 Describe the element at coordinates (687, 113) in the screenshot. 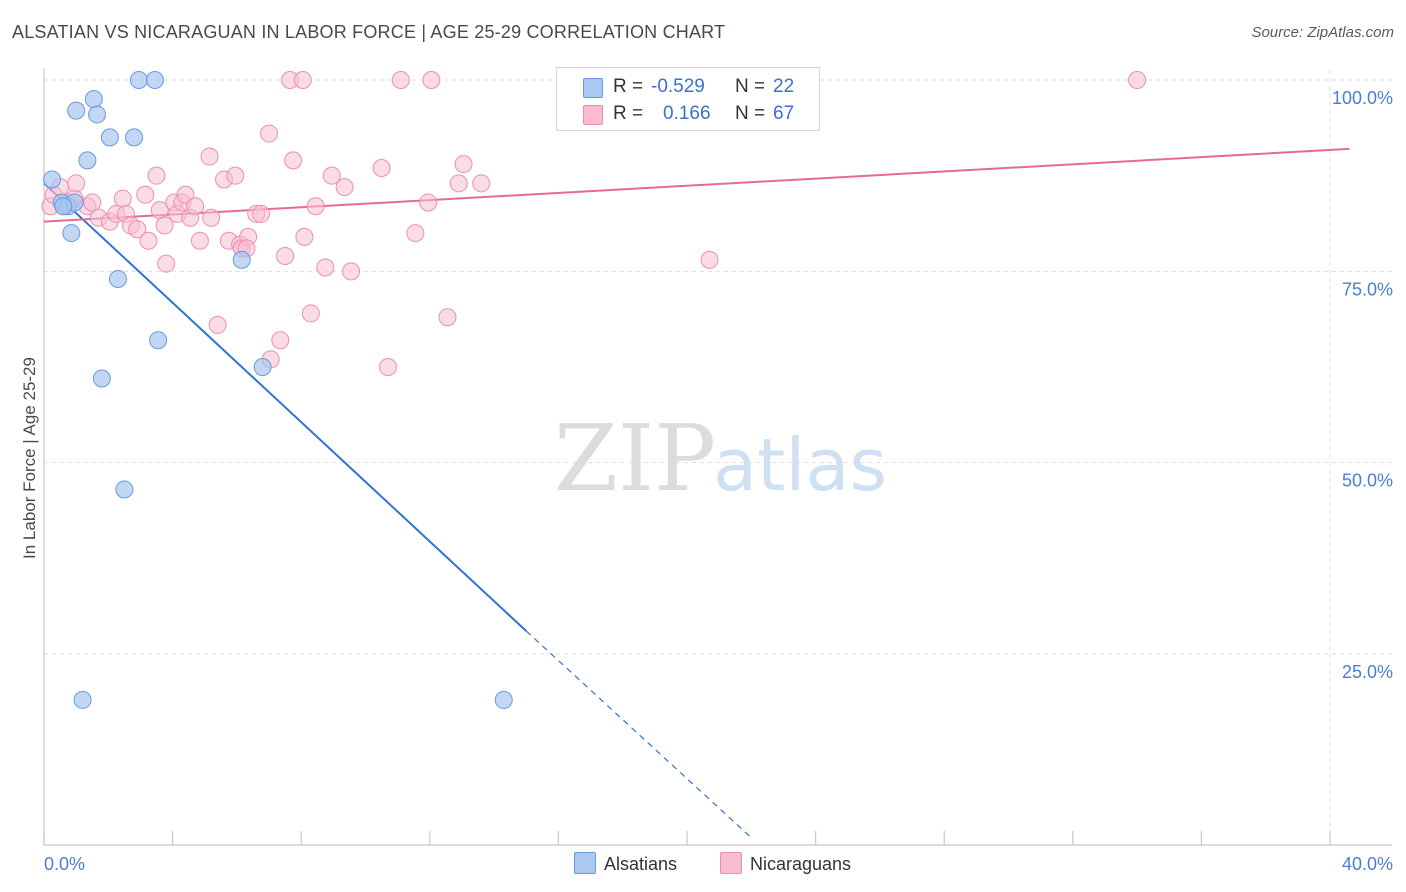

I see `legend-r-value: 0.166` at that location.